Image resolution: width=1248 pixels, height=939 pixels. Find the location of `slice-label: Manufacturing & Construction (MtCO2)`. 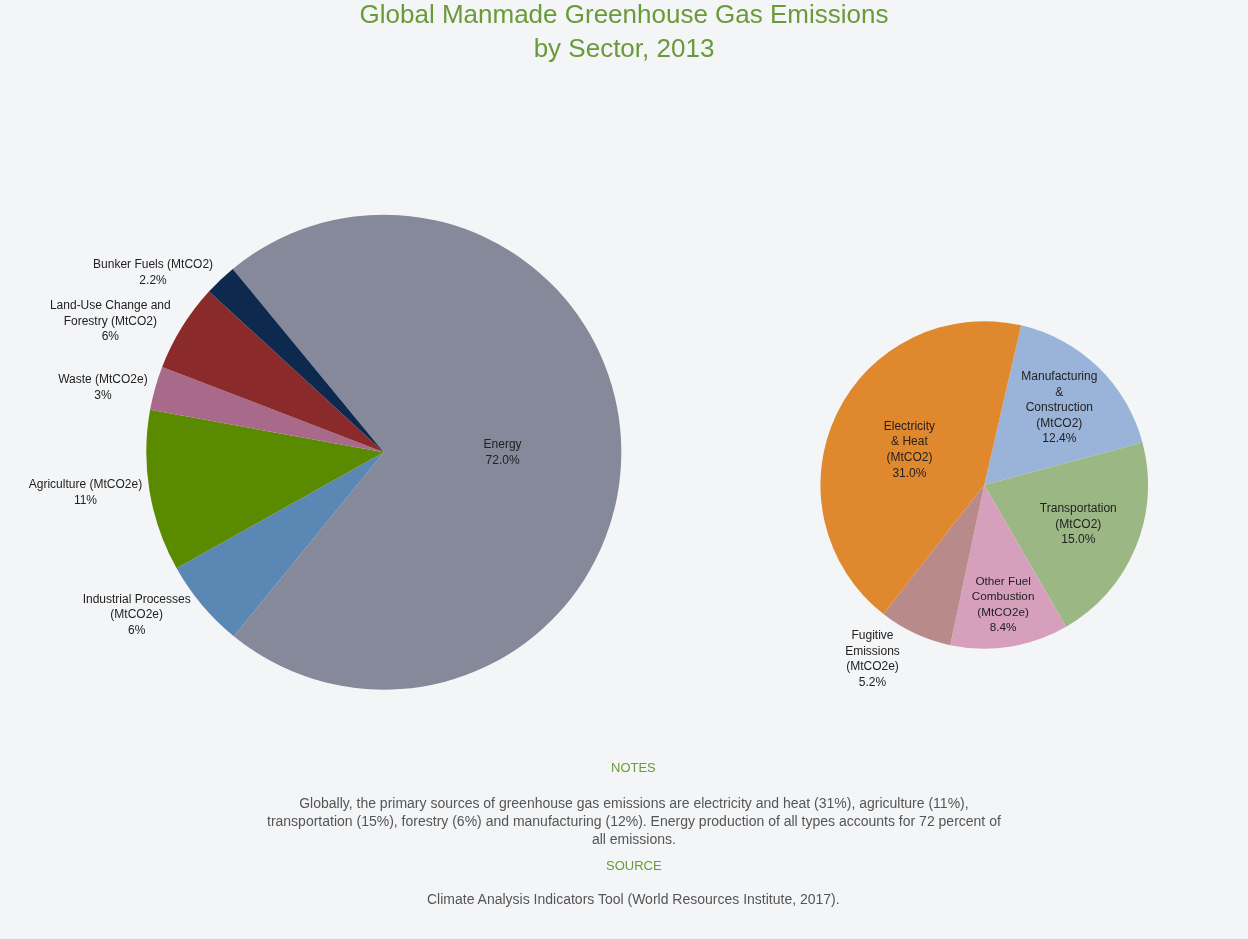

slice-label: Manufacturing & Construction (MtCO2) is located at coordinates (1059, 399).